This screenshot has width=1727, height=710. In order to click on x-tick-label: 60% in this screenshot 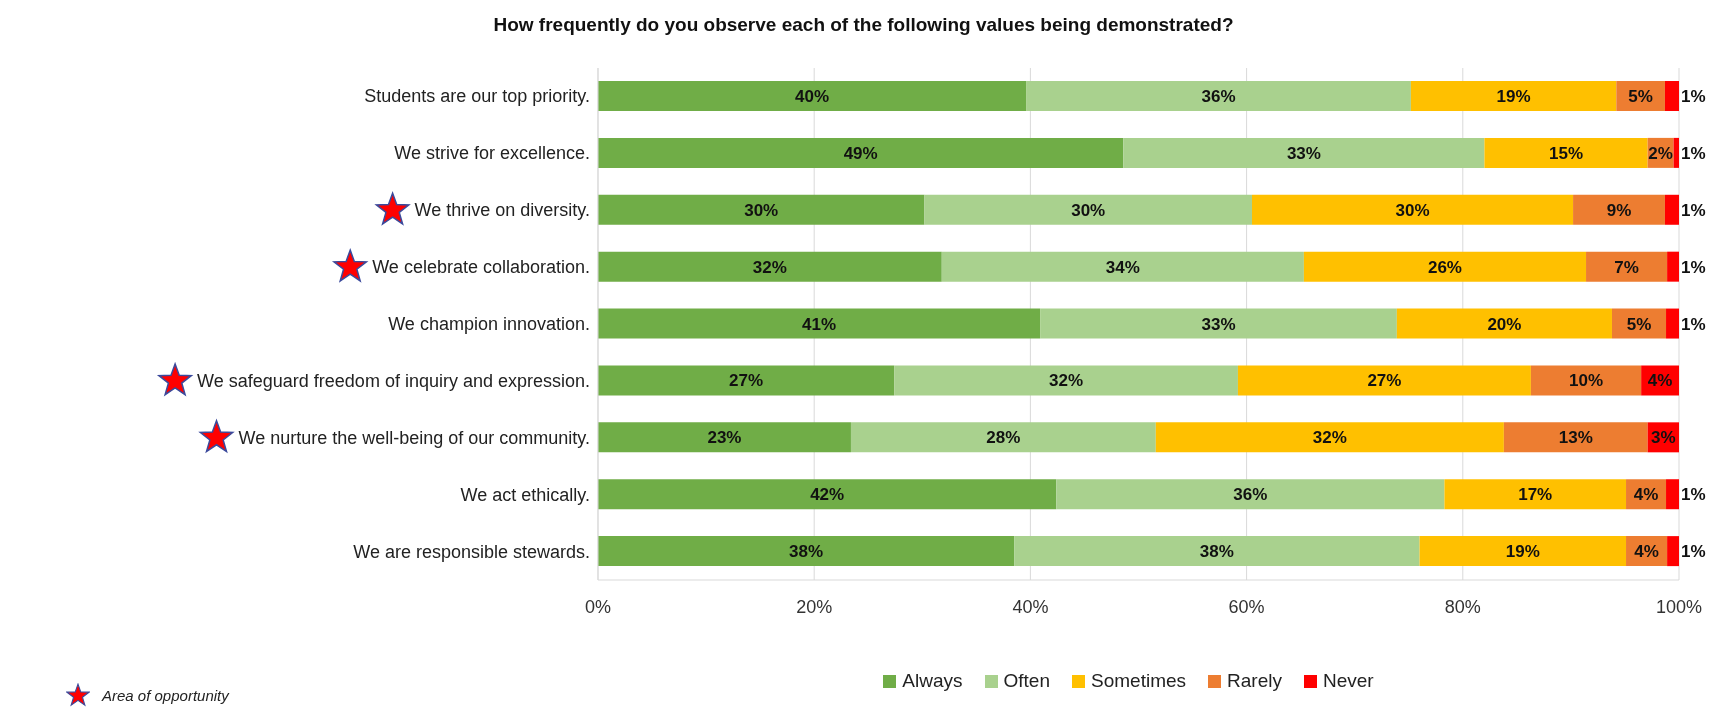, I will do `click(1246, 606)`.